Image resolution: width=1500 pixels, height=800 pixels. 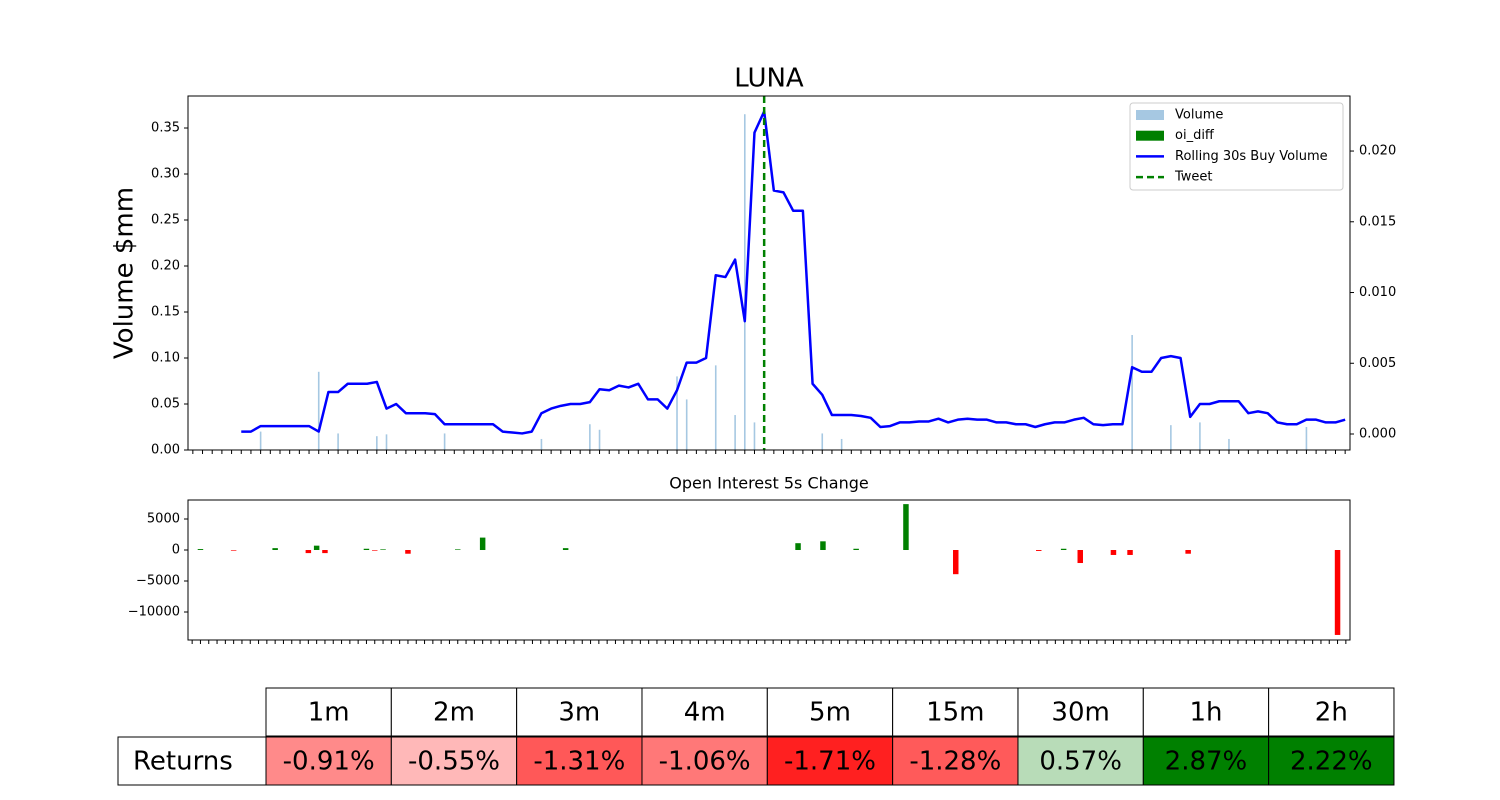 I want to click on column-header: 1h, so click(x=1205, y=713).